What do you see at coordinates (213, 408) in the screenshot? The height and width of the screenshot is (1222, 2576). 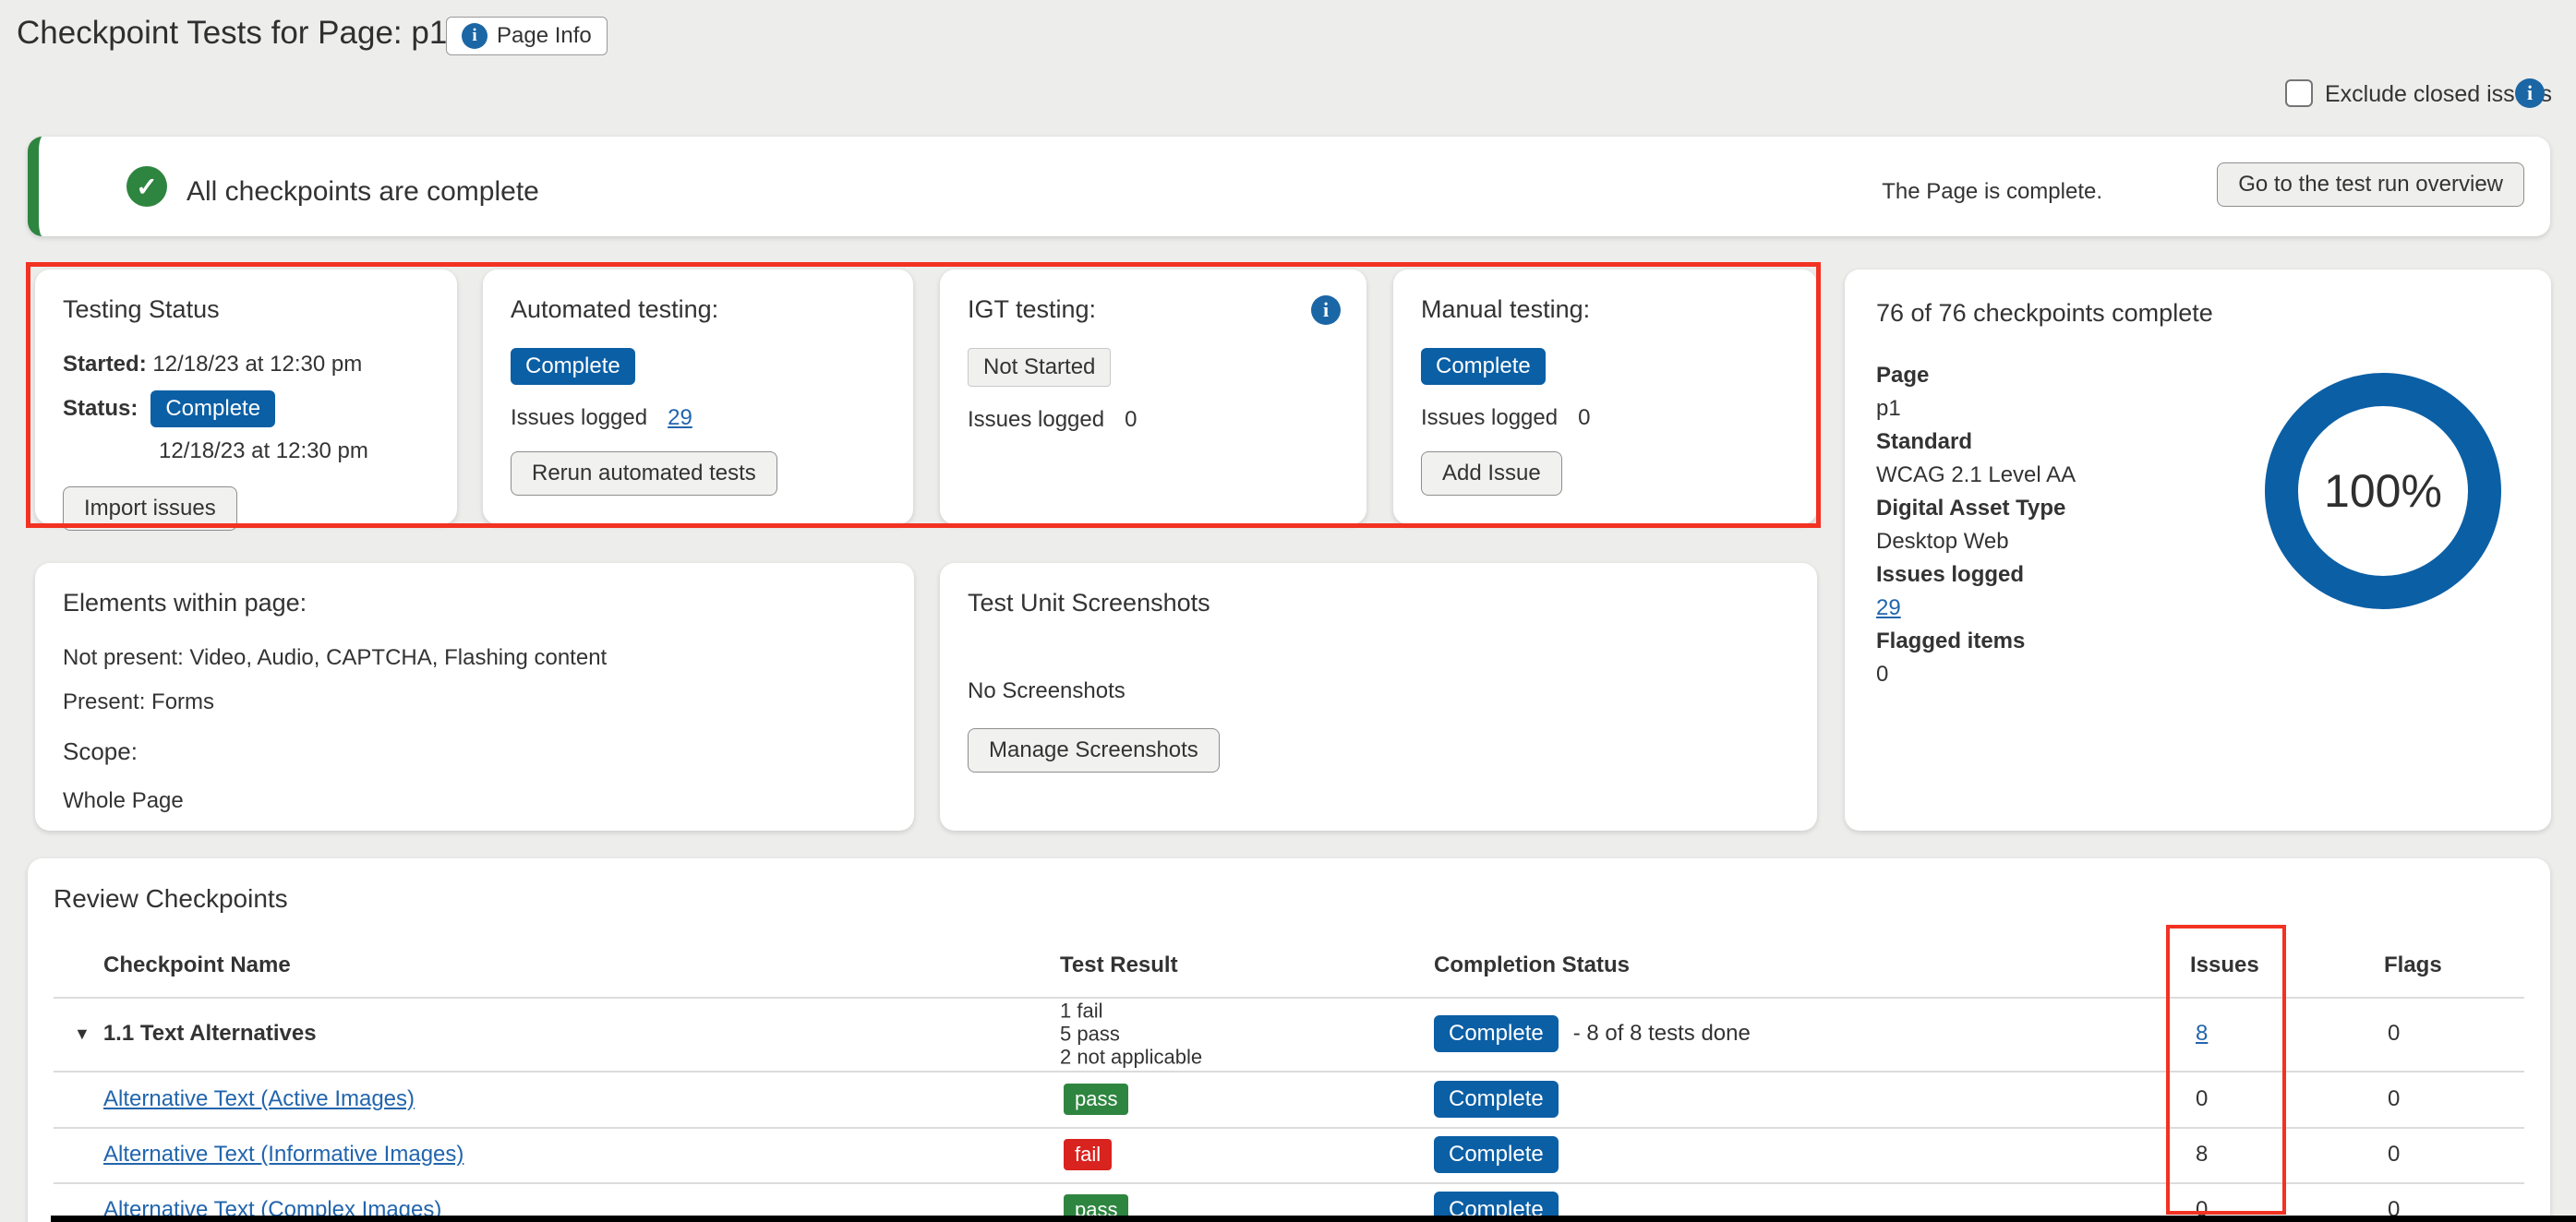 I see `status-badge: Complete` at bounding box center [213, 408].